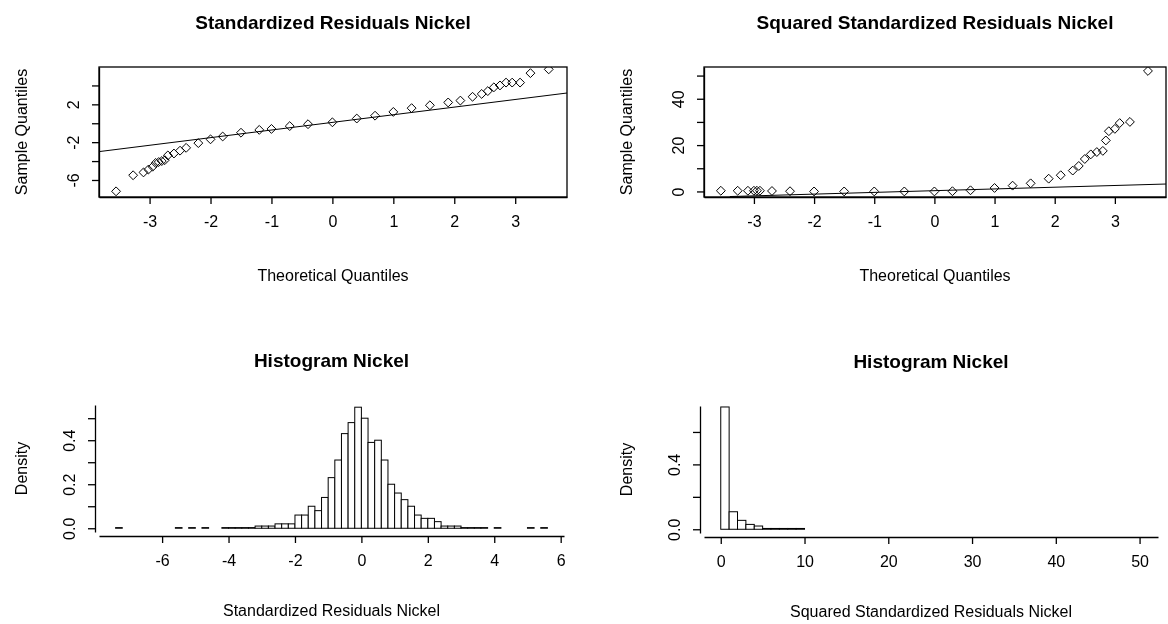 This screenshot has height=624, width=1168. Describe the element at coordinates (1056, 562) in the screenshot. I see `x-tick-label: 40` at that location.